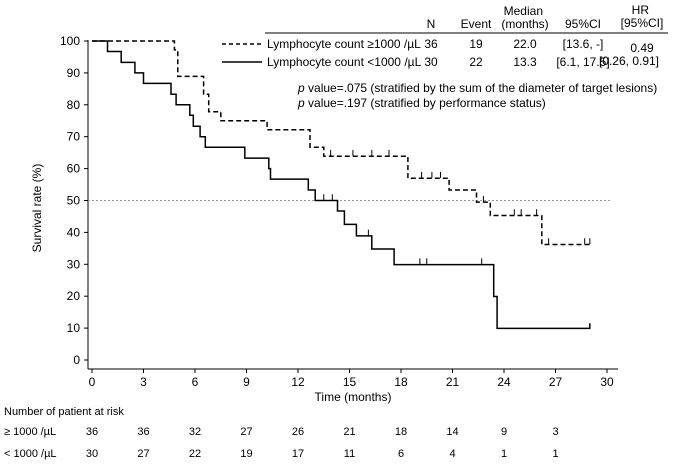 The width and height of the screenshot is (677, 466). What do you see at coordinates (74, 73) in the screenshot?
I see `y-tick-label: 90` at bounding box center [74, 73].